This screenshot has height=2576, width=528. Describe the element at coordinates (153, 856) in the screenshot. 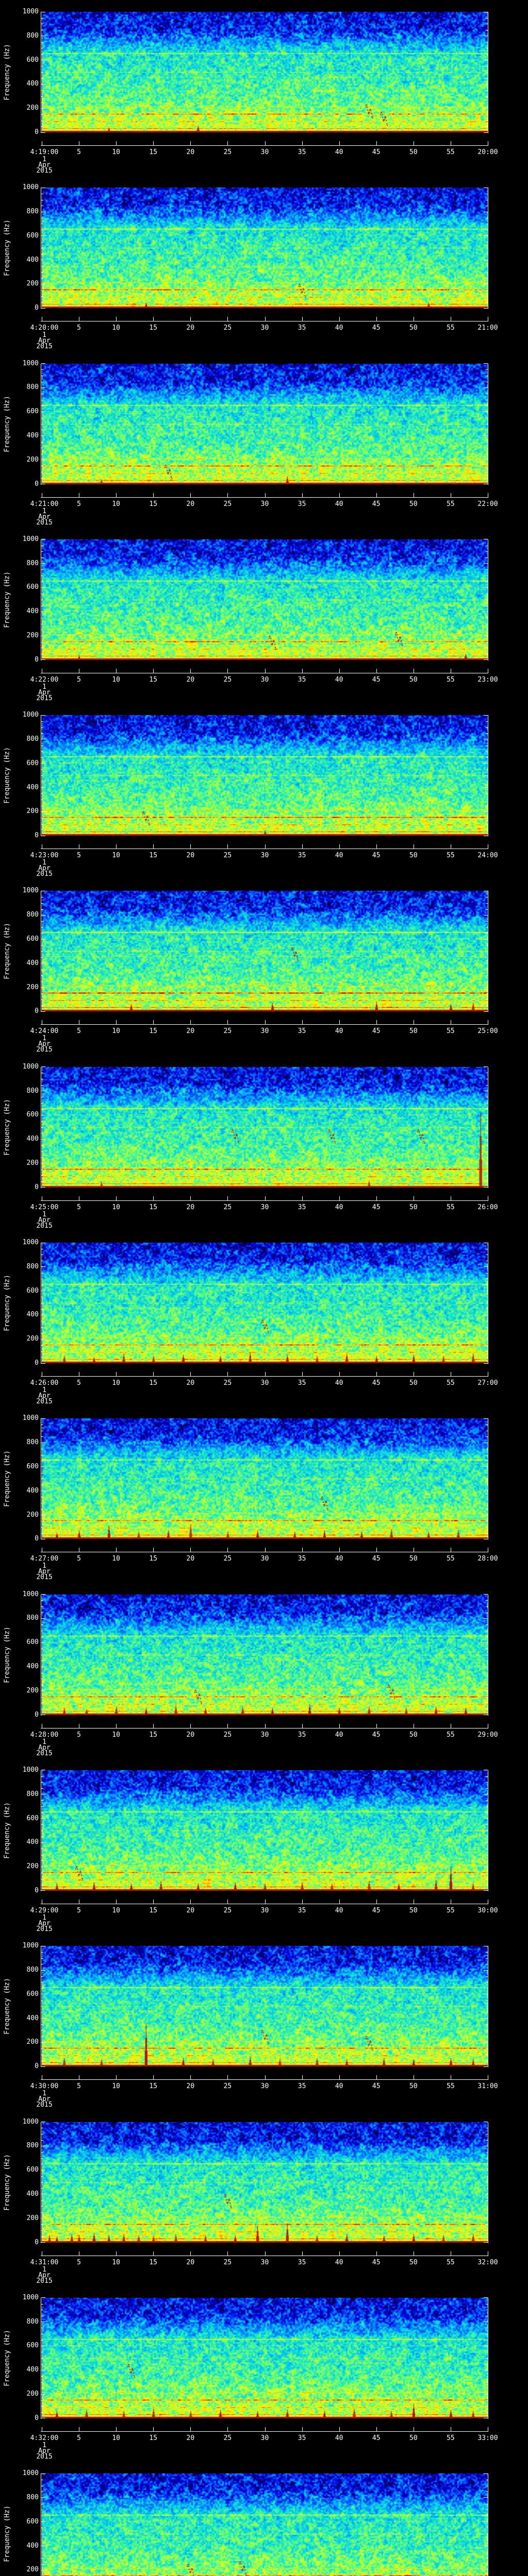

I see `x-tick-label: 15` at that location.